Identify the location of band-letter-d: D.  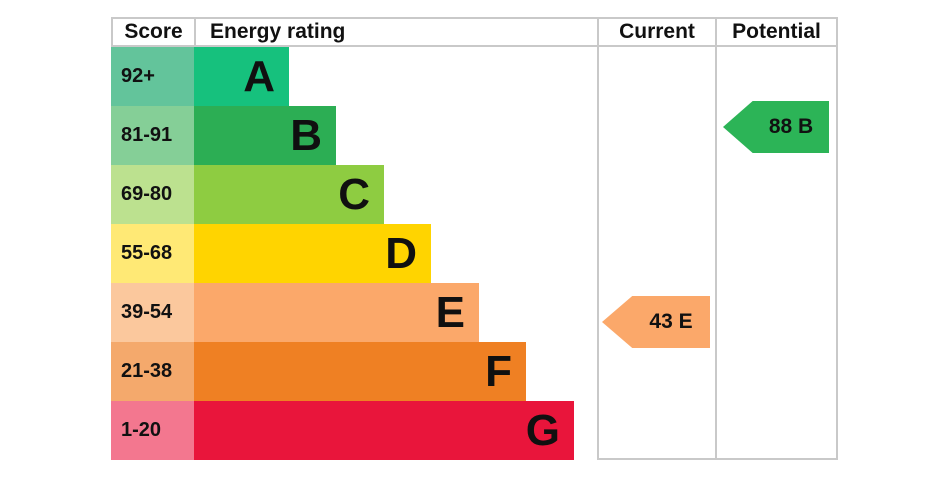
(401, 253).